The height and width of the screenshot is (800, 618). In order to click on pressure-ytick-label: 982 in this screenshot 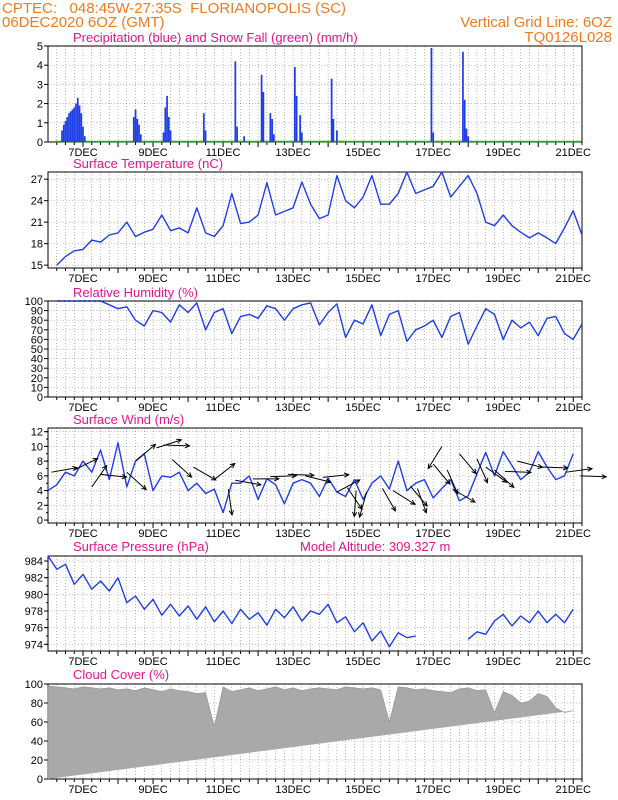, I will do `click(34, 579)`.